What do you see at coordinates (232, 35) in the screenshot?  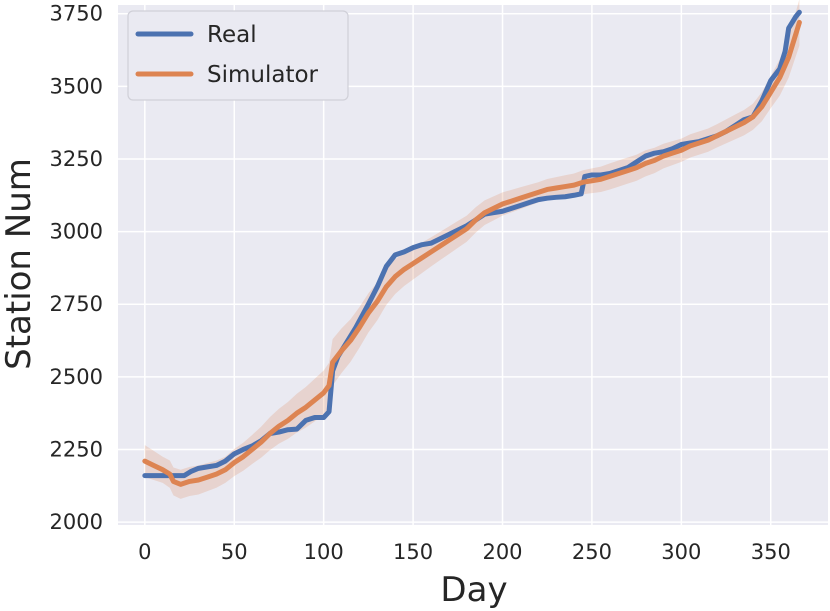 I see `legend-label-real: Real` at bounding box center [232, 35].